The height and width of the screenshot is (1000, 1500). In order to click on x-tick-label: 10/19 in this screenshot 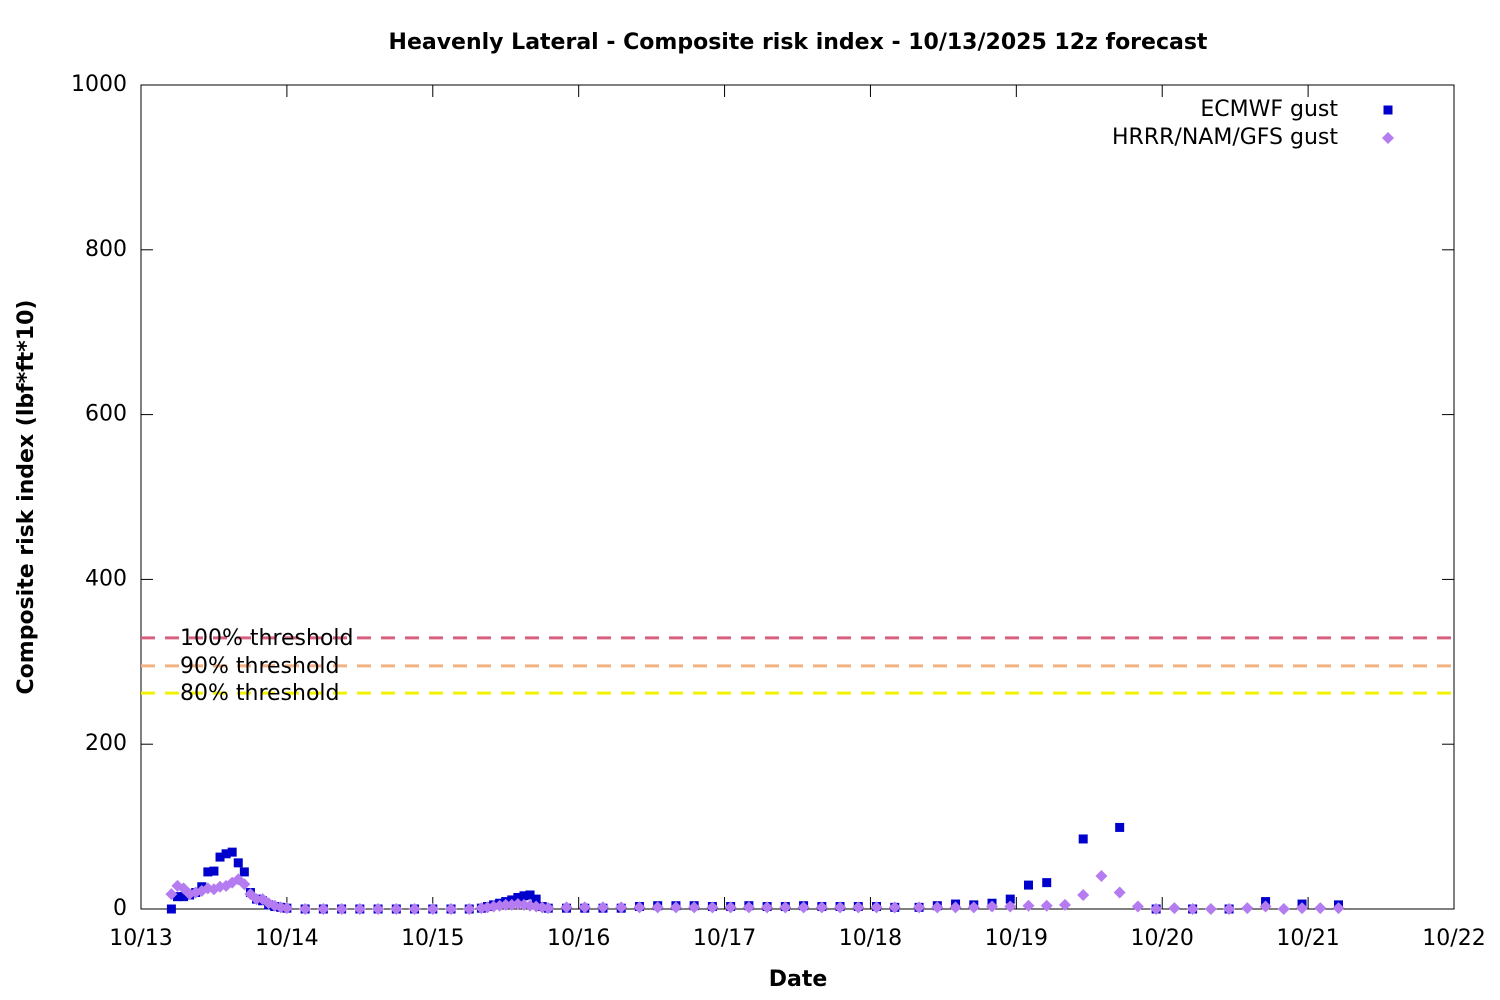, I will do `click(1016, 938)`.